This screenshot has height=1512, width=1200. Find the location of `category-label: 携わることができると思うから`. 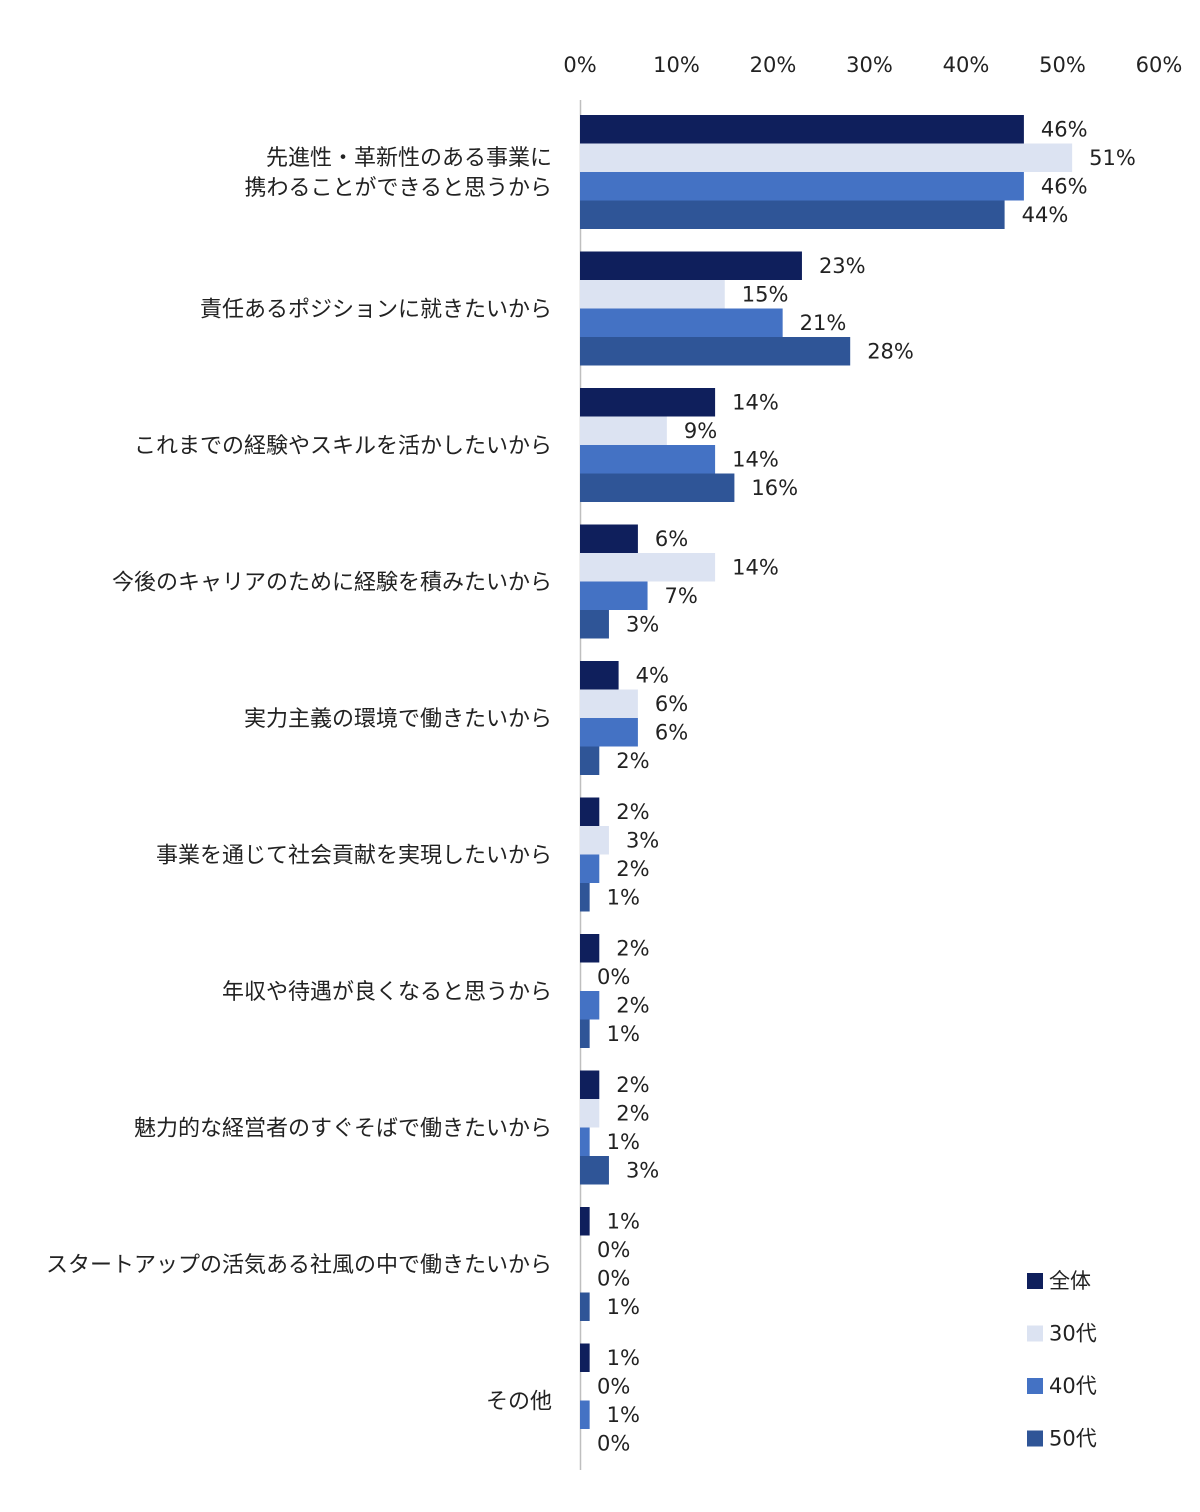

category-label: 携わることができると思うから is located at coordinates (398, 188).